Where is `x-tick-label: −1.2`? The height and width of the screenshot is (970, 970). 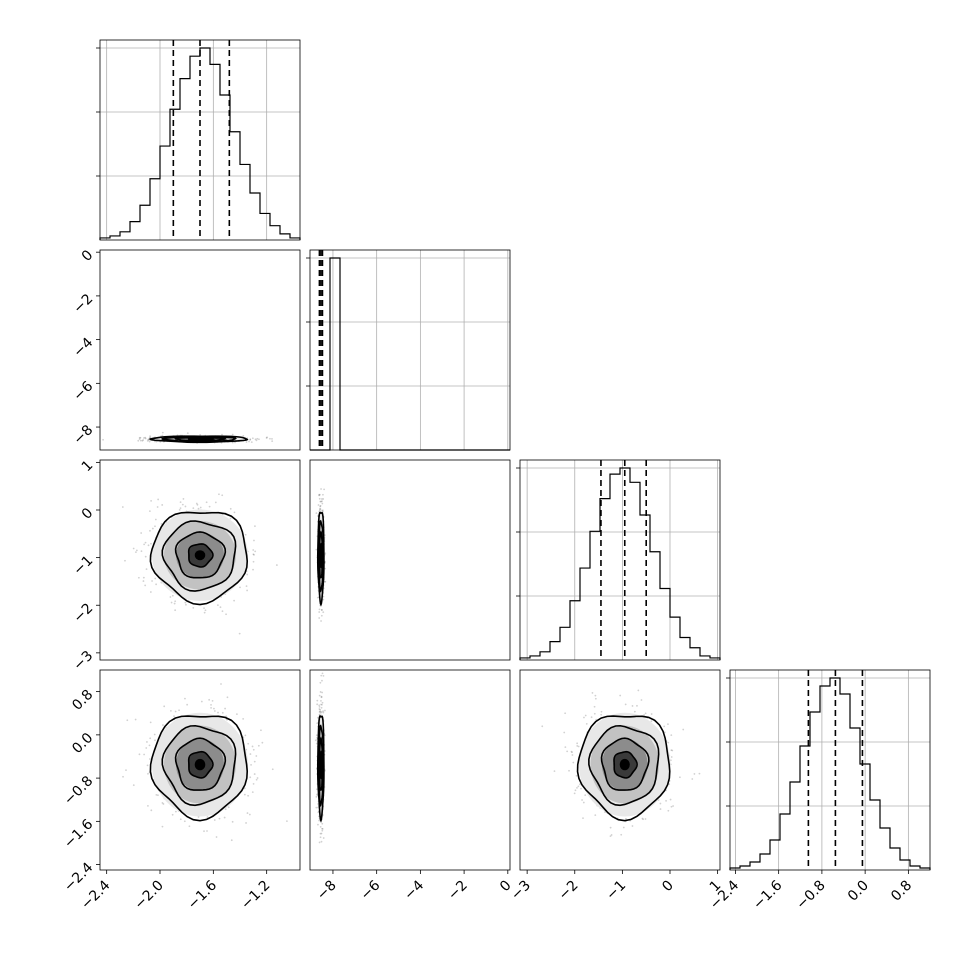 x-tick-label: −1.2 is located at coordinates (255, 895).